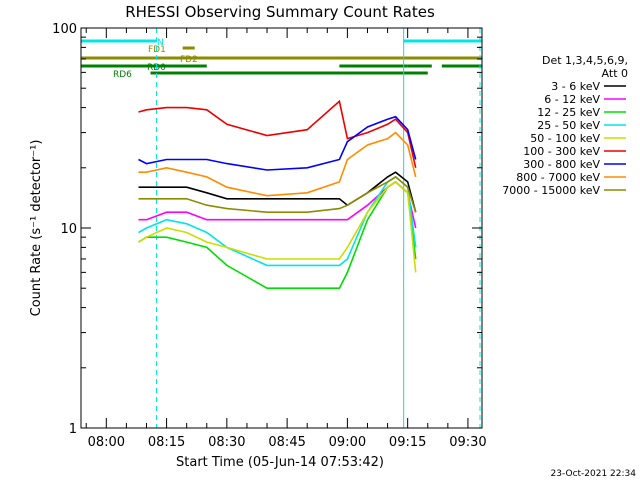  Describe the element at coordinates (561, 151) in the screenshot. I see `legend-entry-label: 100 - 300 keV` at that location.